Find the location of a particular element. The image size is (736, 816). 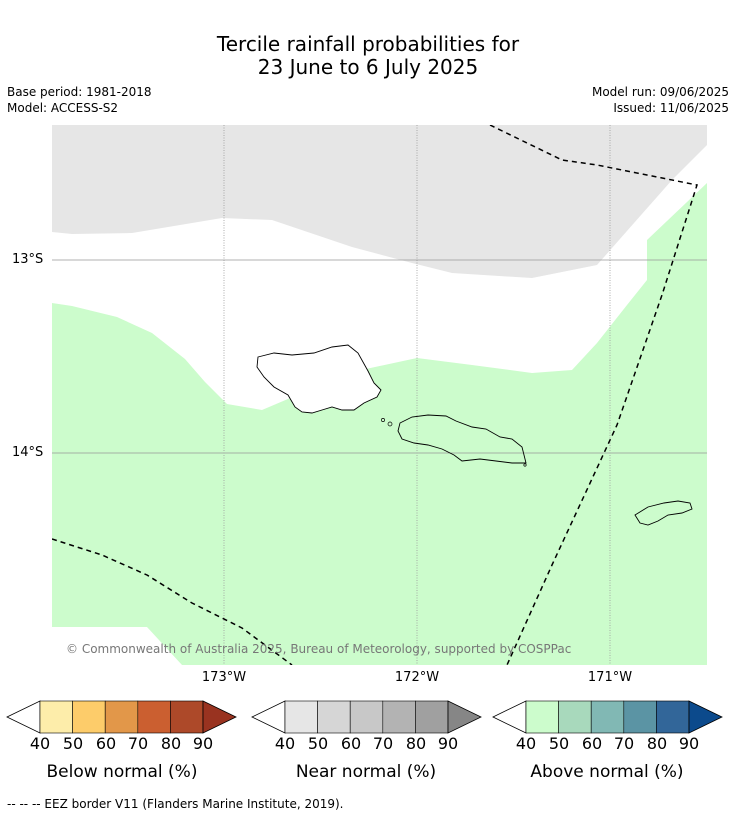

model-run: Model run: 09/06/2025 is located at coordinates (660, 92).